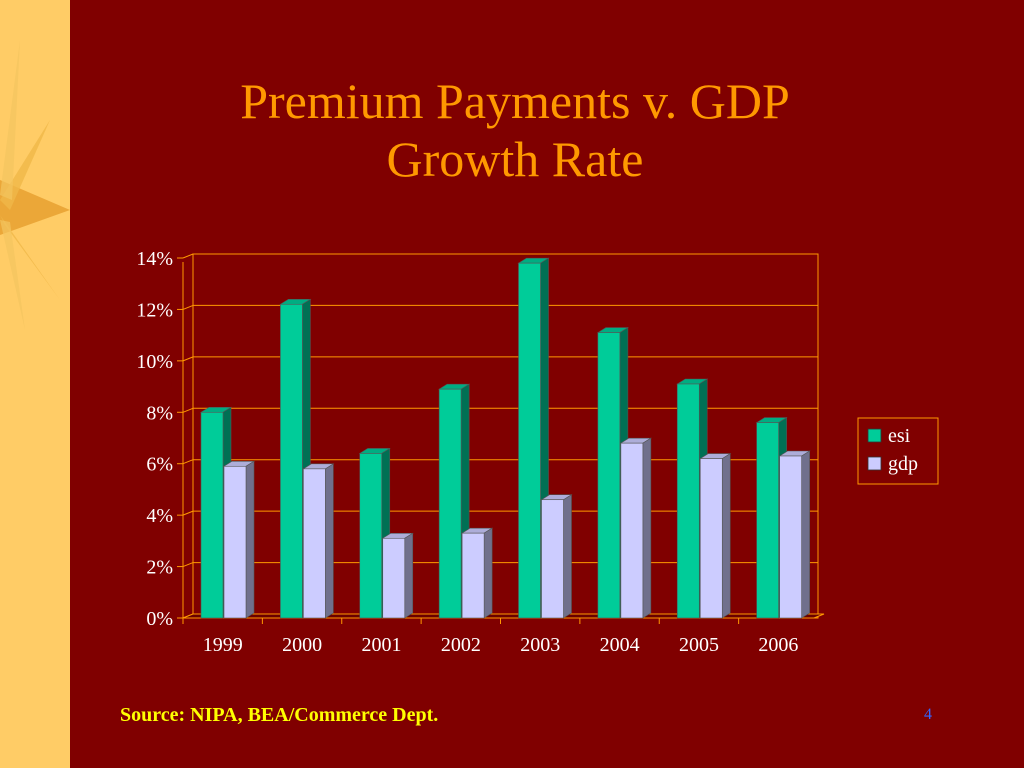 The width and height of the screenshot is (1024, 768). I want to click on bar-esi-2006, so click(767, 520).